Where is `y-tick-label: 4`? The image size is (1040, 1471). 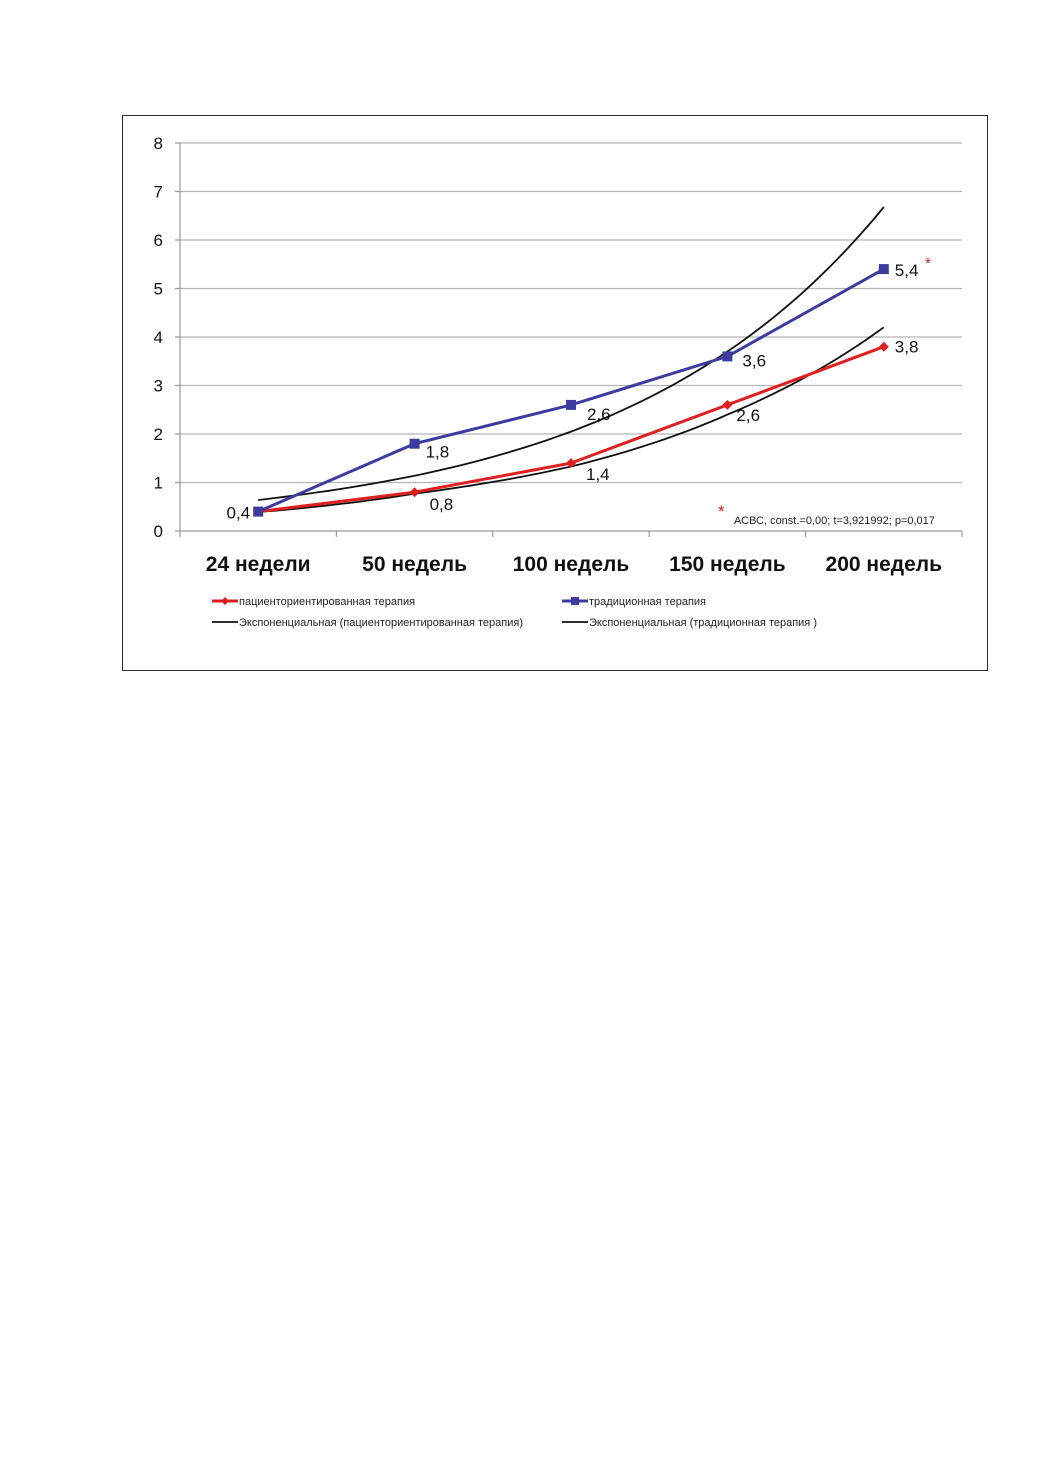 y-tick-label: 4 is located at coordinates (158, 337).